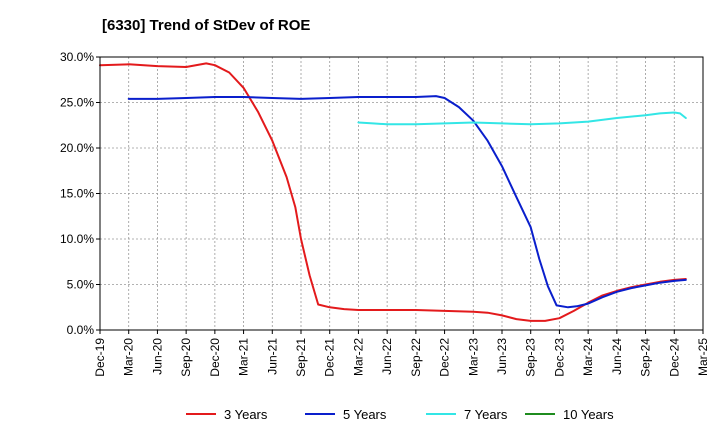  I want to click on y-tick-label: 10.0%, so click(77, 239).